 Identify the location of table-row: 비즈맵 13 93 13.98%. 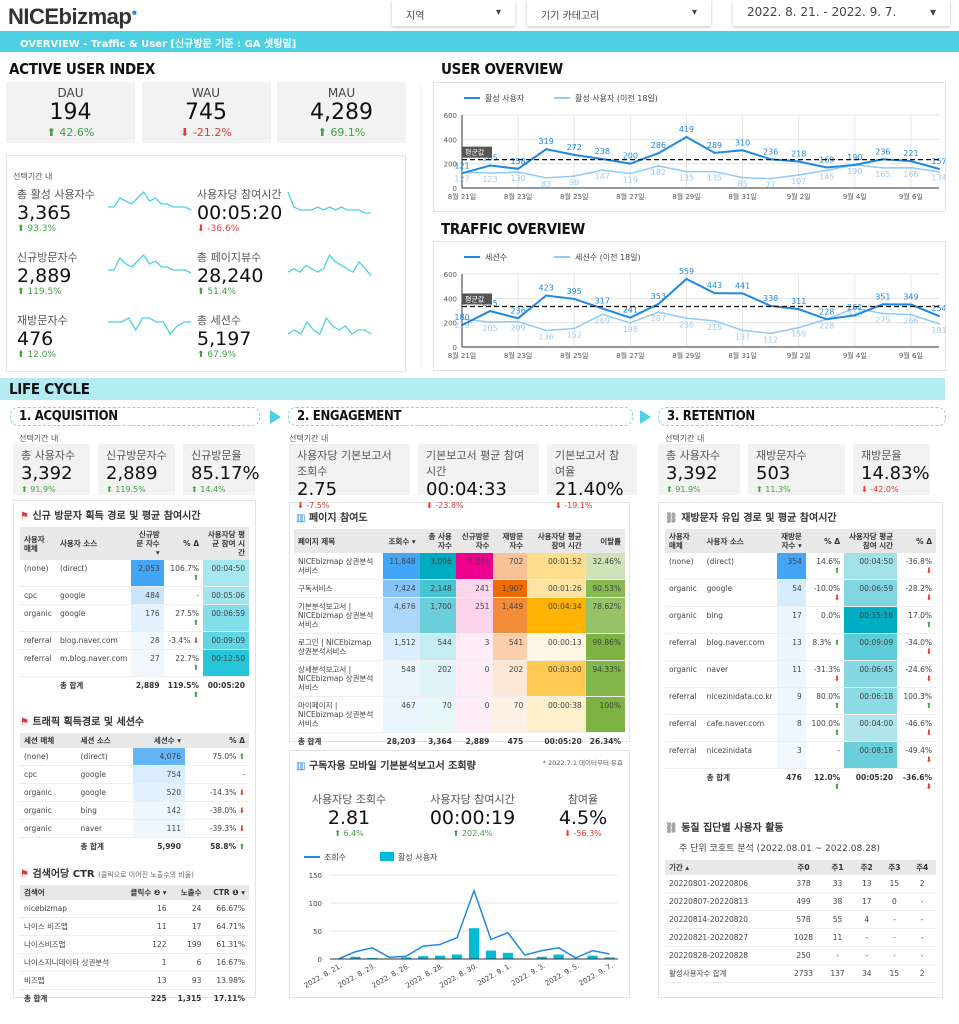
(134, 980).